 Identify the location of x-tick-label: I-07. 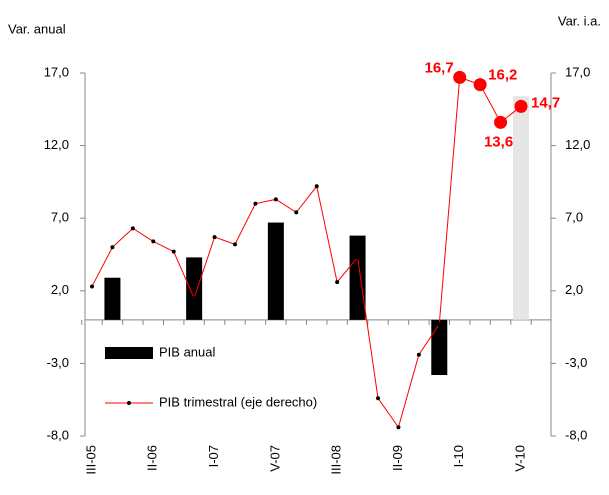
(213, 456).